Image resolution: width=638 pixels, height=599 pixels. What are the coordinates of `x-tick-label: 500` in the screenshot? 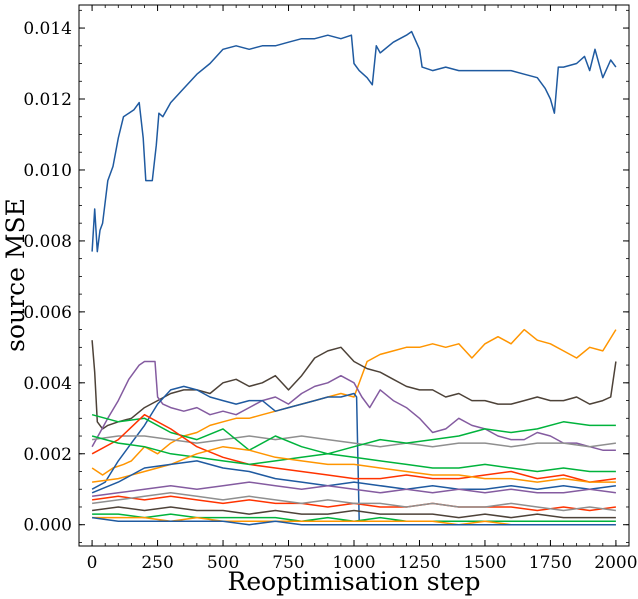 It's located at (223, 563).